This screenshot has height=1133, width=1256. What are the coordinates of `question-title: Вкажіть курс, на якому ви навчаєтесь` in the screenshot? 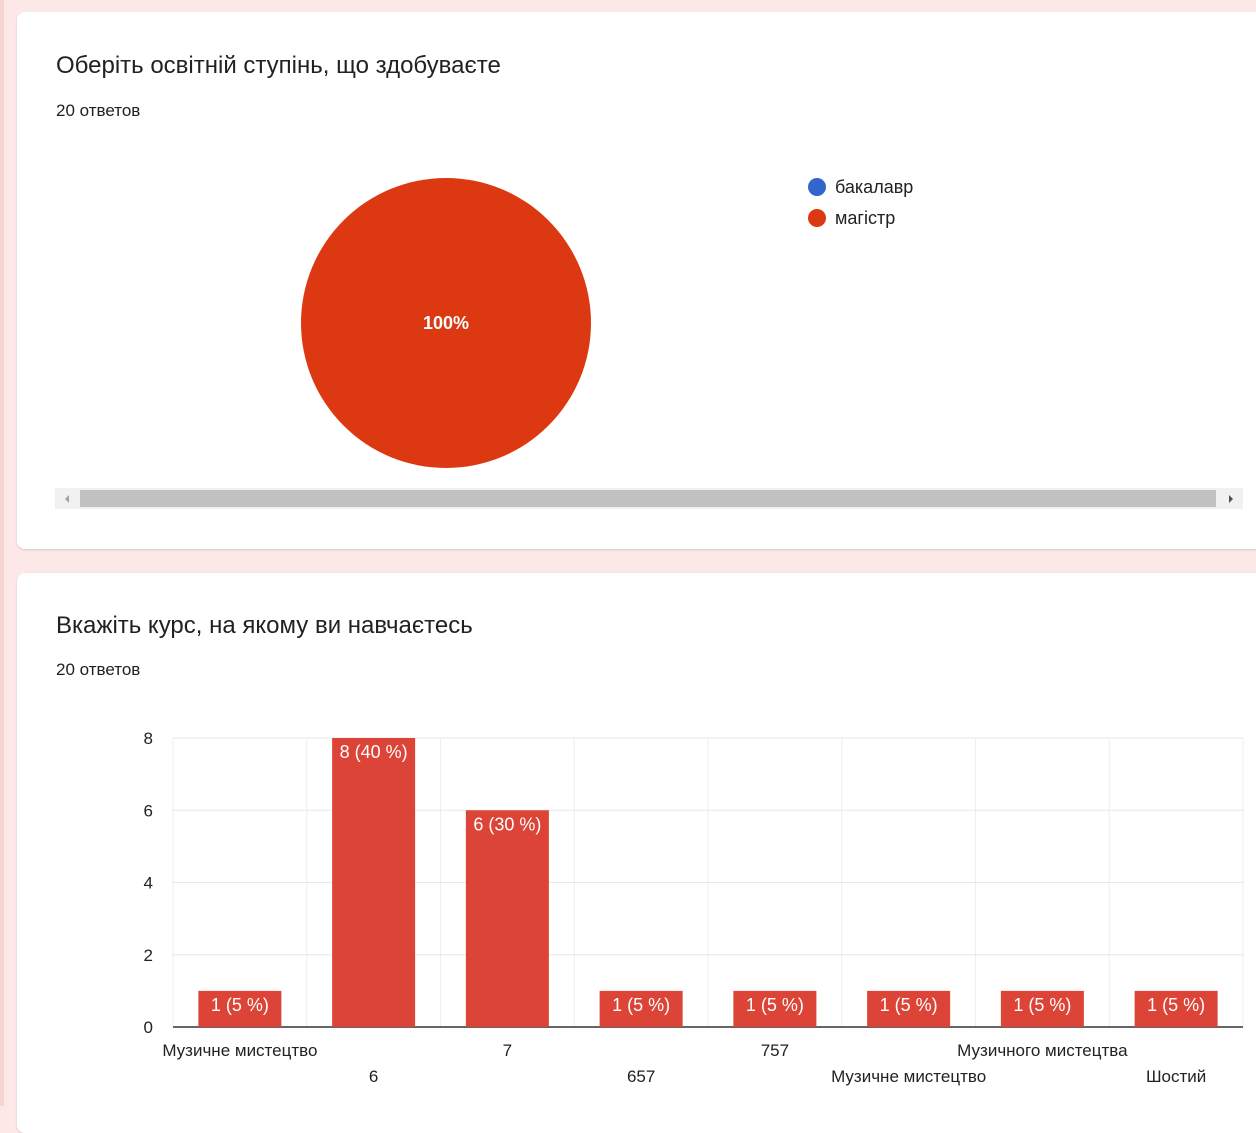 It's located at (264, 625).